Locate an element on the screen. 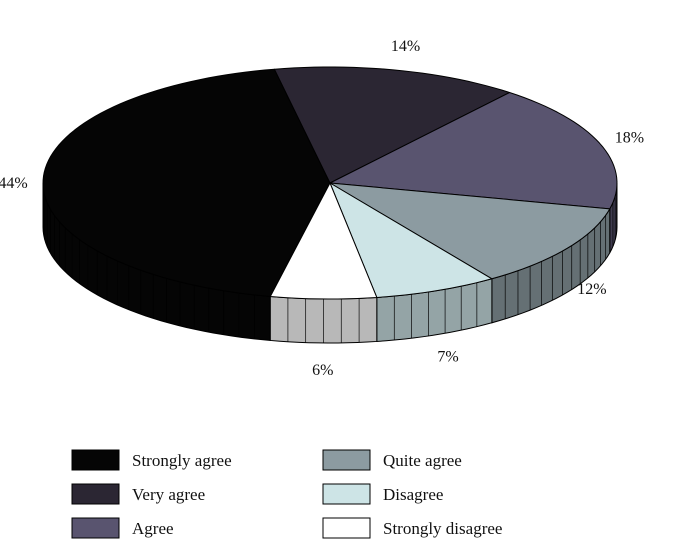 The width and height of the screenshot is (681, 551). pie-slice-agree is located at coordinates (473, 151).